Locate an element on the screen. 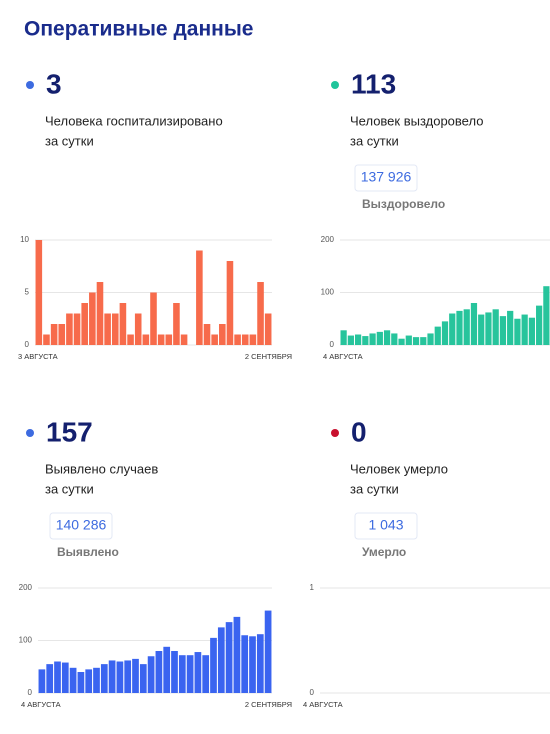  card-label: Человек умерло is located at coordinates (399, 468).